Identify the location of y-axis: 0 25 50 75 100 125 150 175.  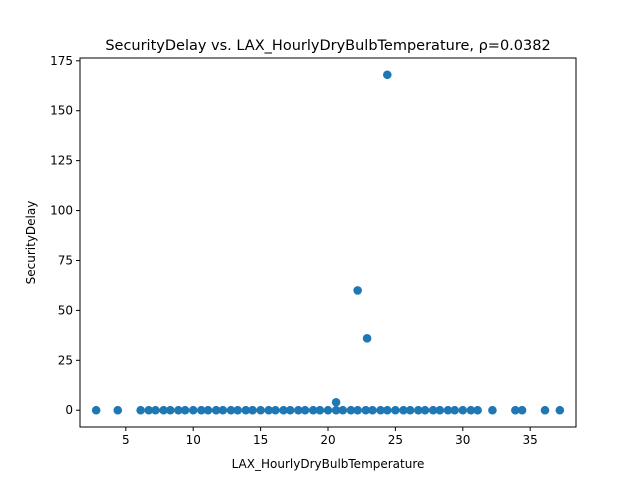
(65, 235).